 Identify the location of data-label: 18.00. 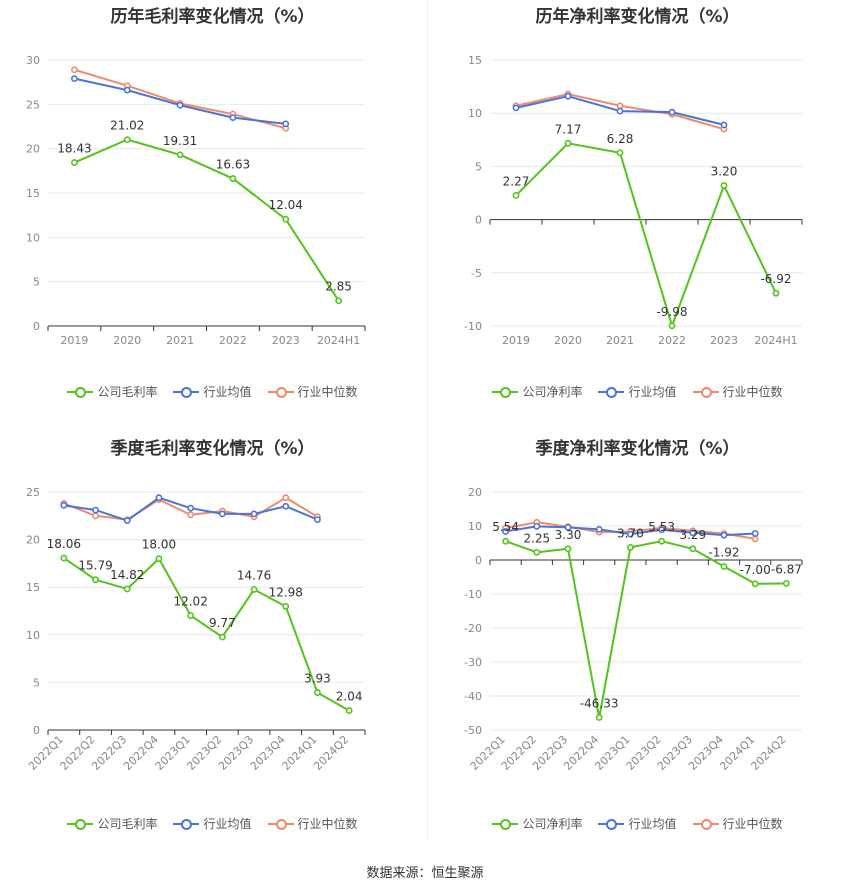
(159, 545).